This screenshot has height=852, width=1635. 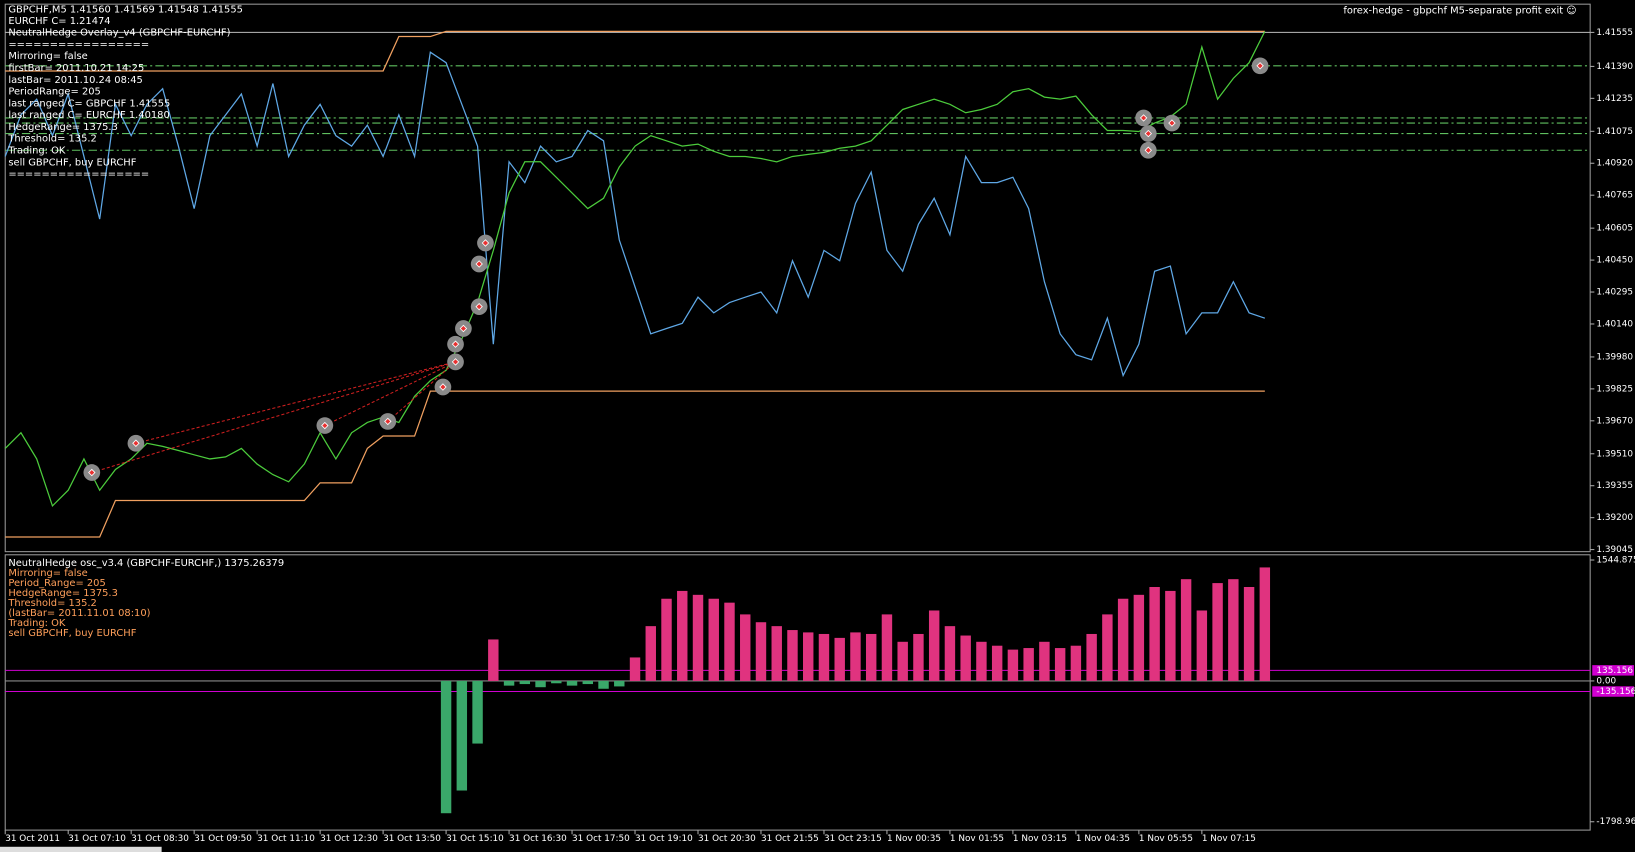 What do you see at coordinates (1614, 164) in the screenshot?
I see `y-tick-label: 1.40920` at bounding box center [1614, 164].